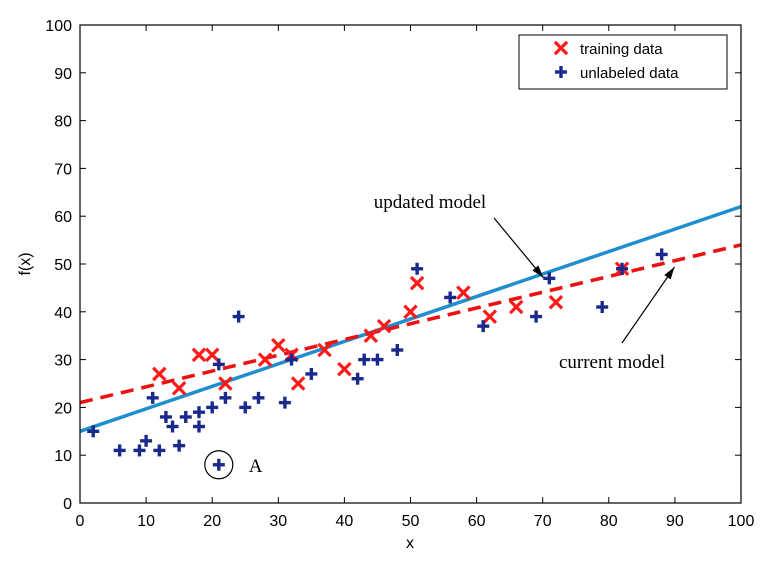 The height and width of the screenshot is (561, 781). Describe the element at coordinates (629, 73) in the screenshot. I see `legend-label-unlabeled: unlabeled data` at that location.